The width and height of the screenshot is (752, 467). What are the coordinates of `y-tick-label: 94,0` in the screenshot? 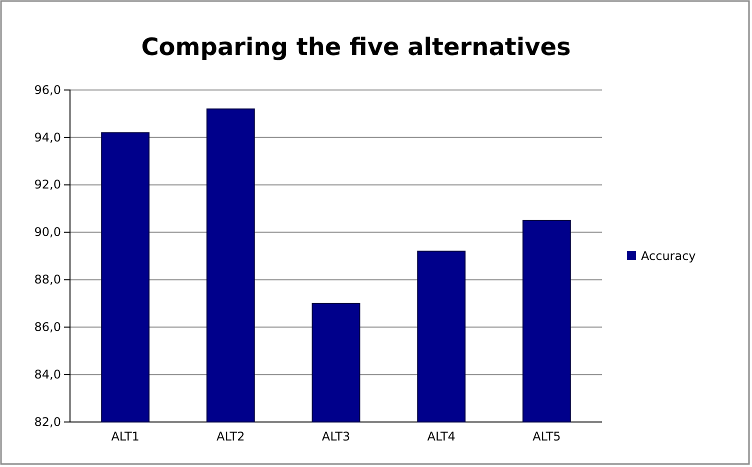 It's located at (47, 137).